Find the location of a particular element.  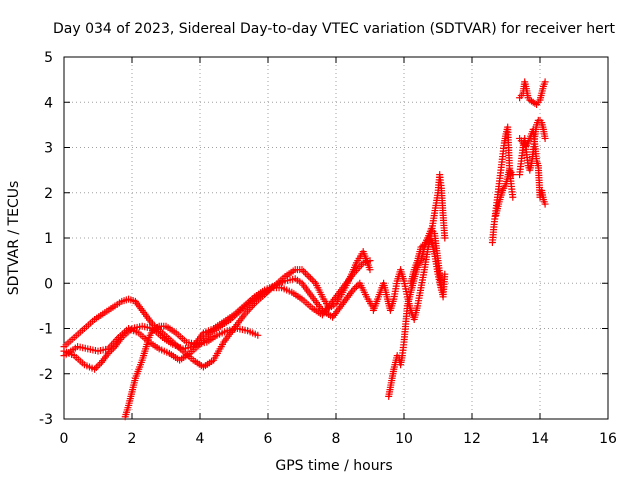

series-track-g is located at coordinates (428, 263).